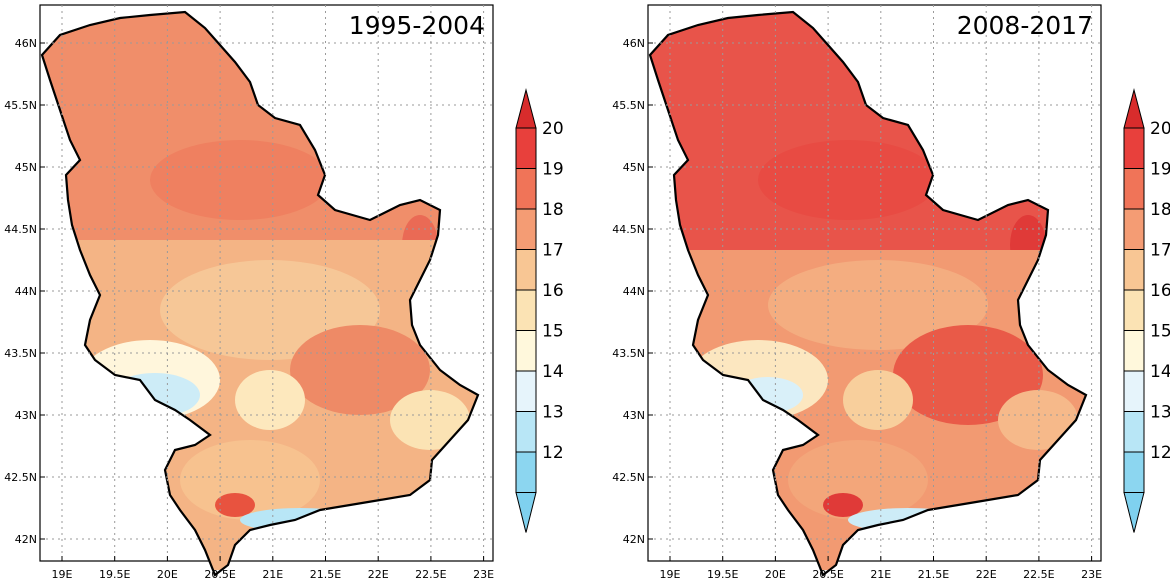 The height and width of the screenshot is (584, 1170). What do you see at coordinates (968, 375) in the screenshot?
I see `map-morava-valley` at bounding box center [968, 375].